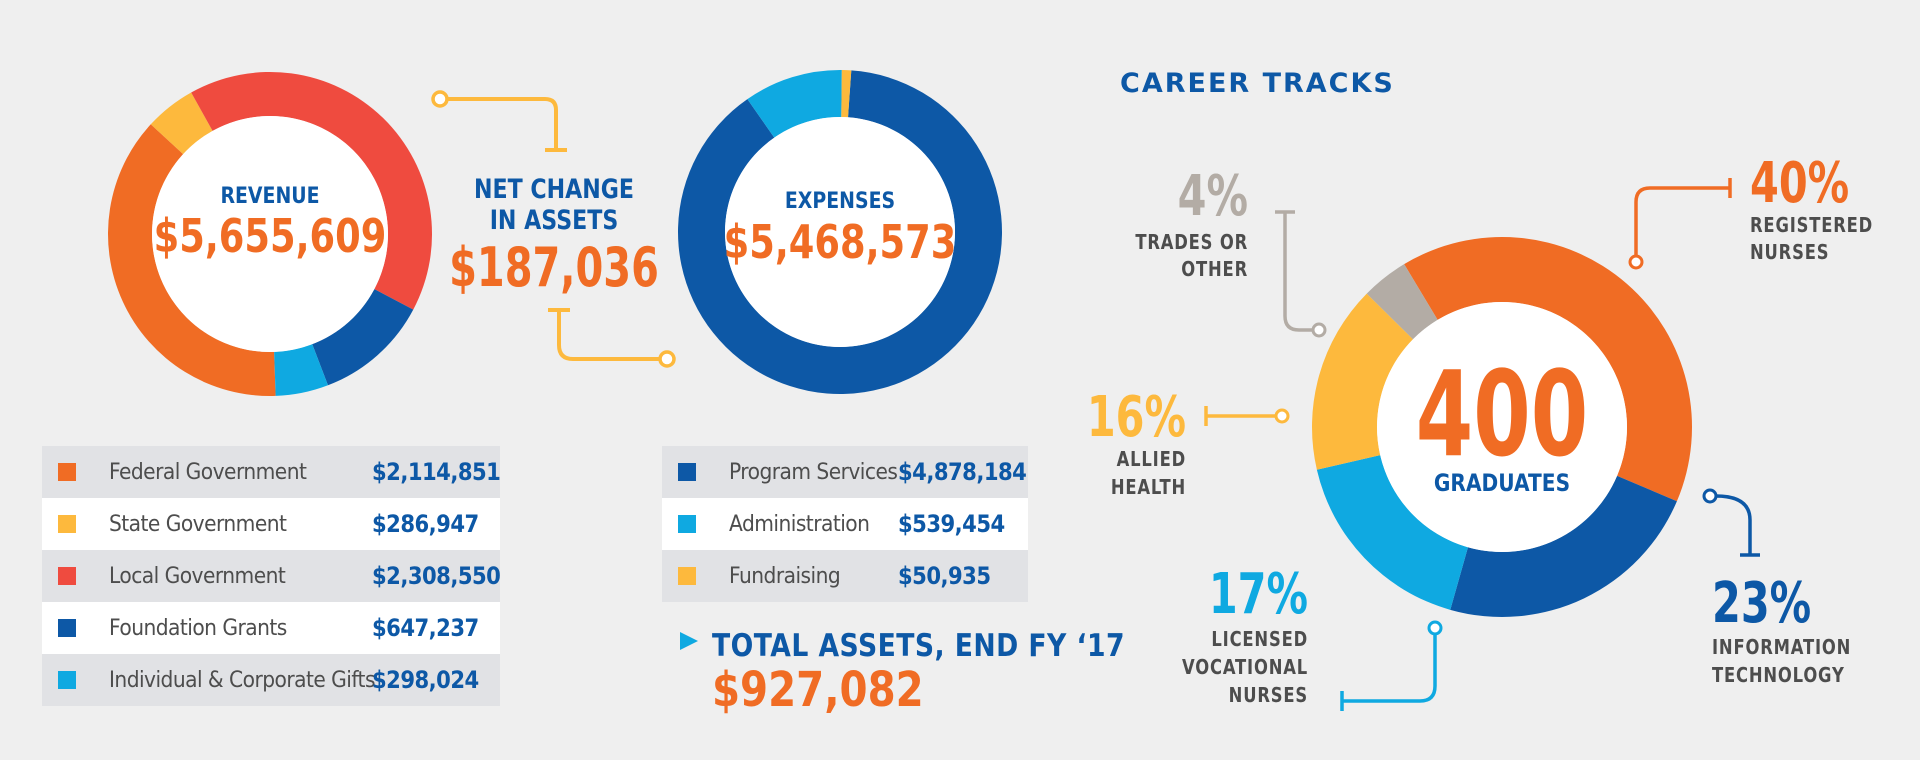 The image size is (1920, 760). Describe the element at coordinates (425, 628) in the screenshot. I see `legend-value: $647,237` at that location.